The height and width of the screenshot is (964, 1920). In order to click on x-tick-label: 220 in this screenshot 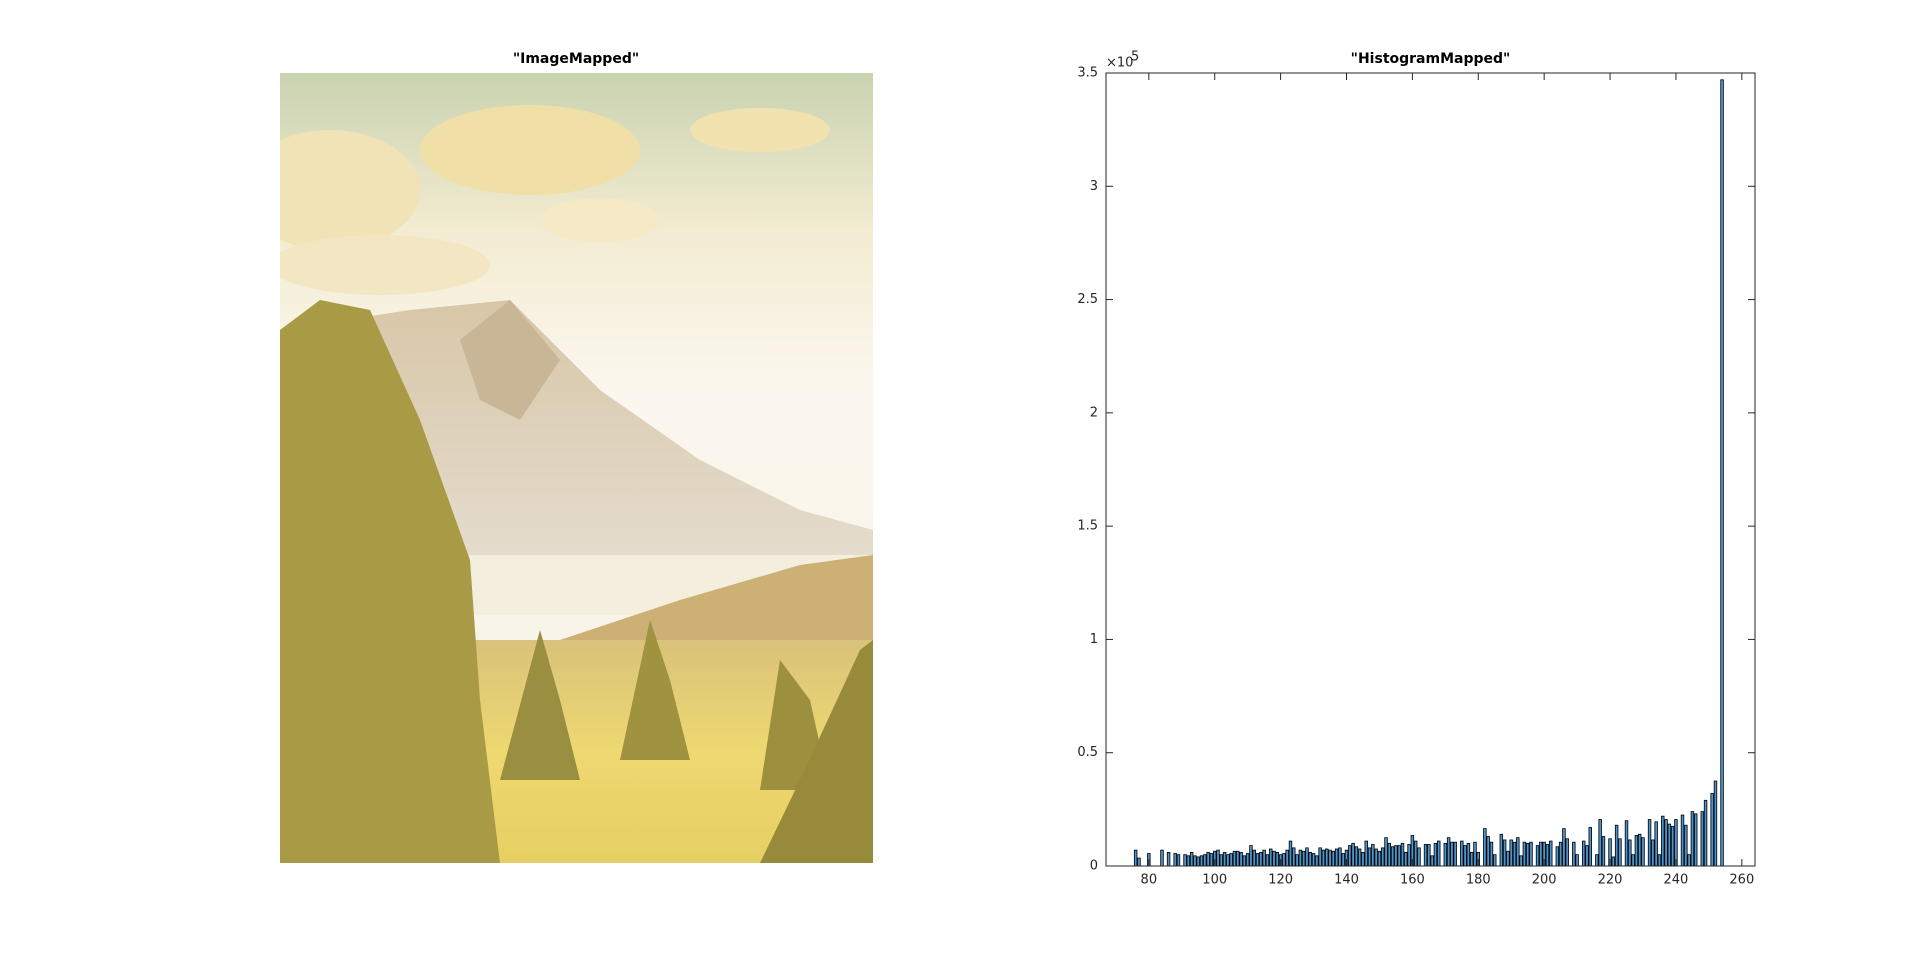, I will do `click(1610, 880)`.